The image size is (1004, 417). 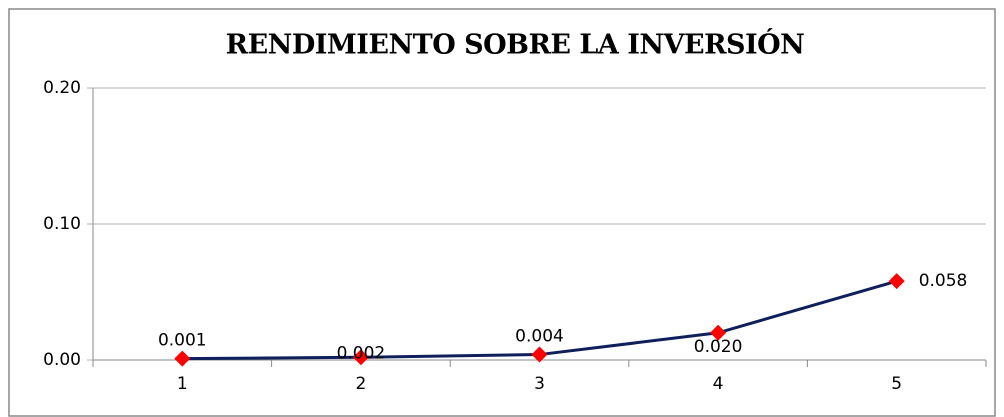 I want to click on y-tick-label: 0.10, so click(x=62, y=224).